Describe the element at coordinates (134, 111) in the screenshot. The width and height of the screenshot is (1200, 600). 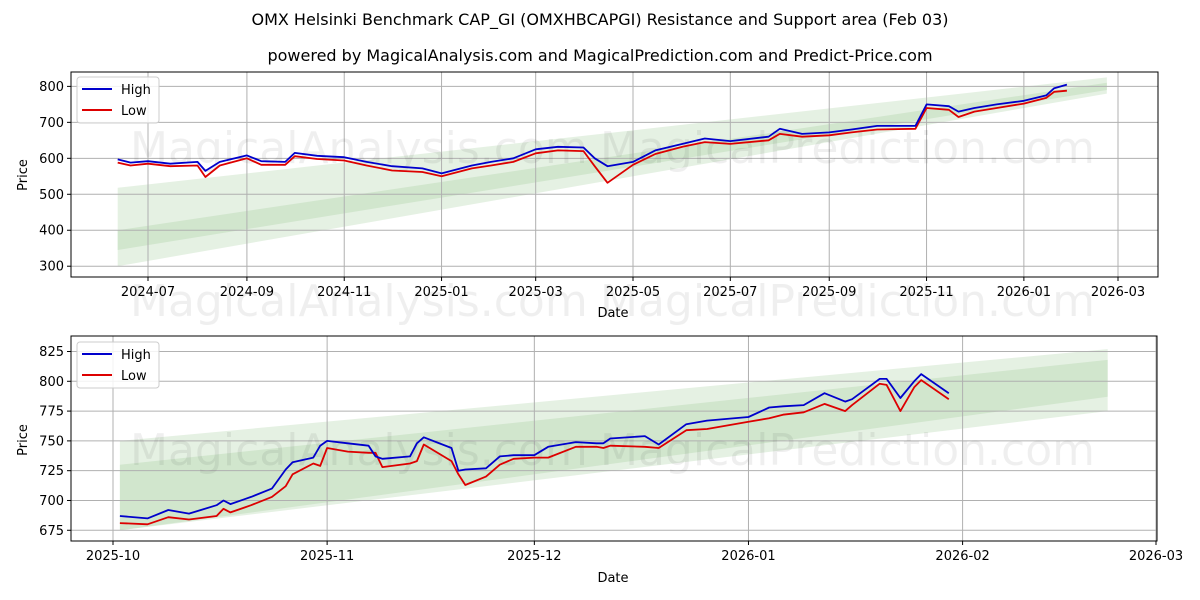
I see `legend-low-label: Low` at that location.